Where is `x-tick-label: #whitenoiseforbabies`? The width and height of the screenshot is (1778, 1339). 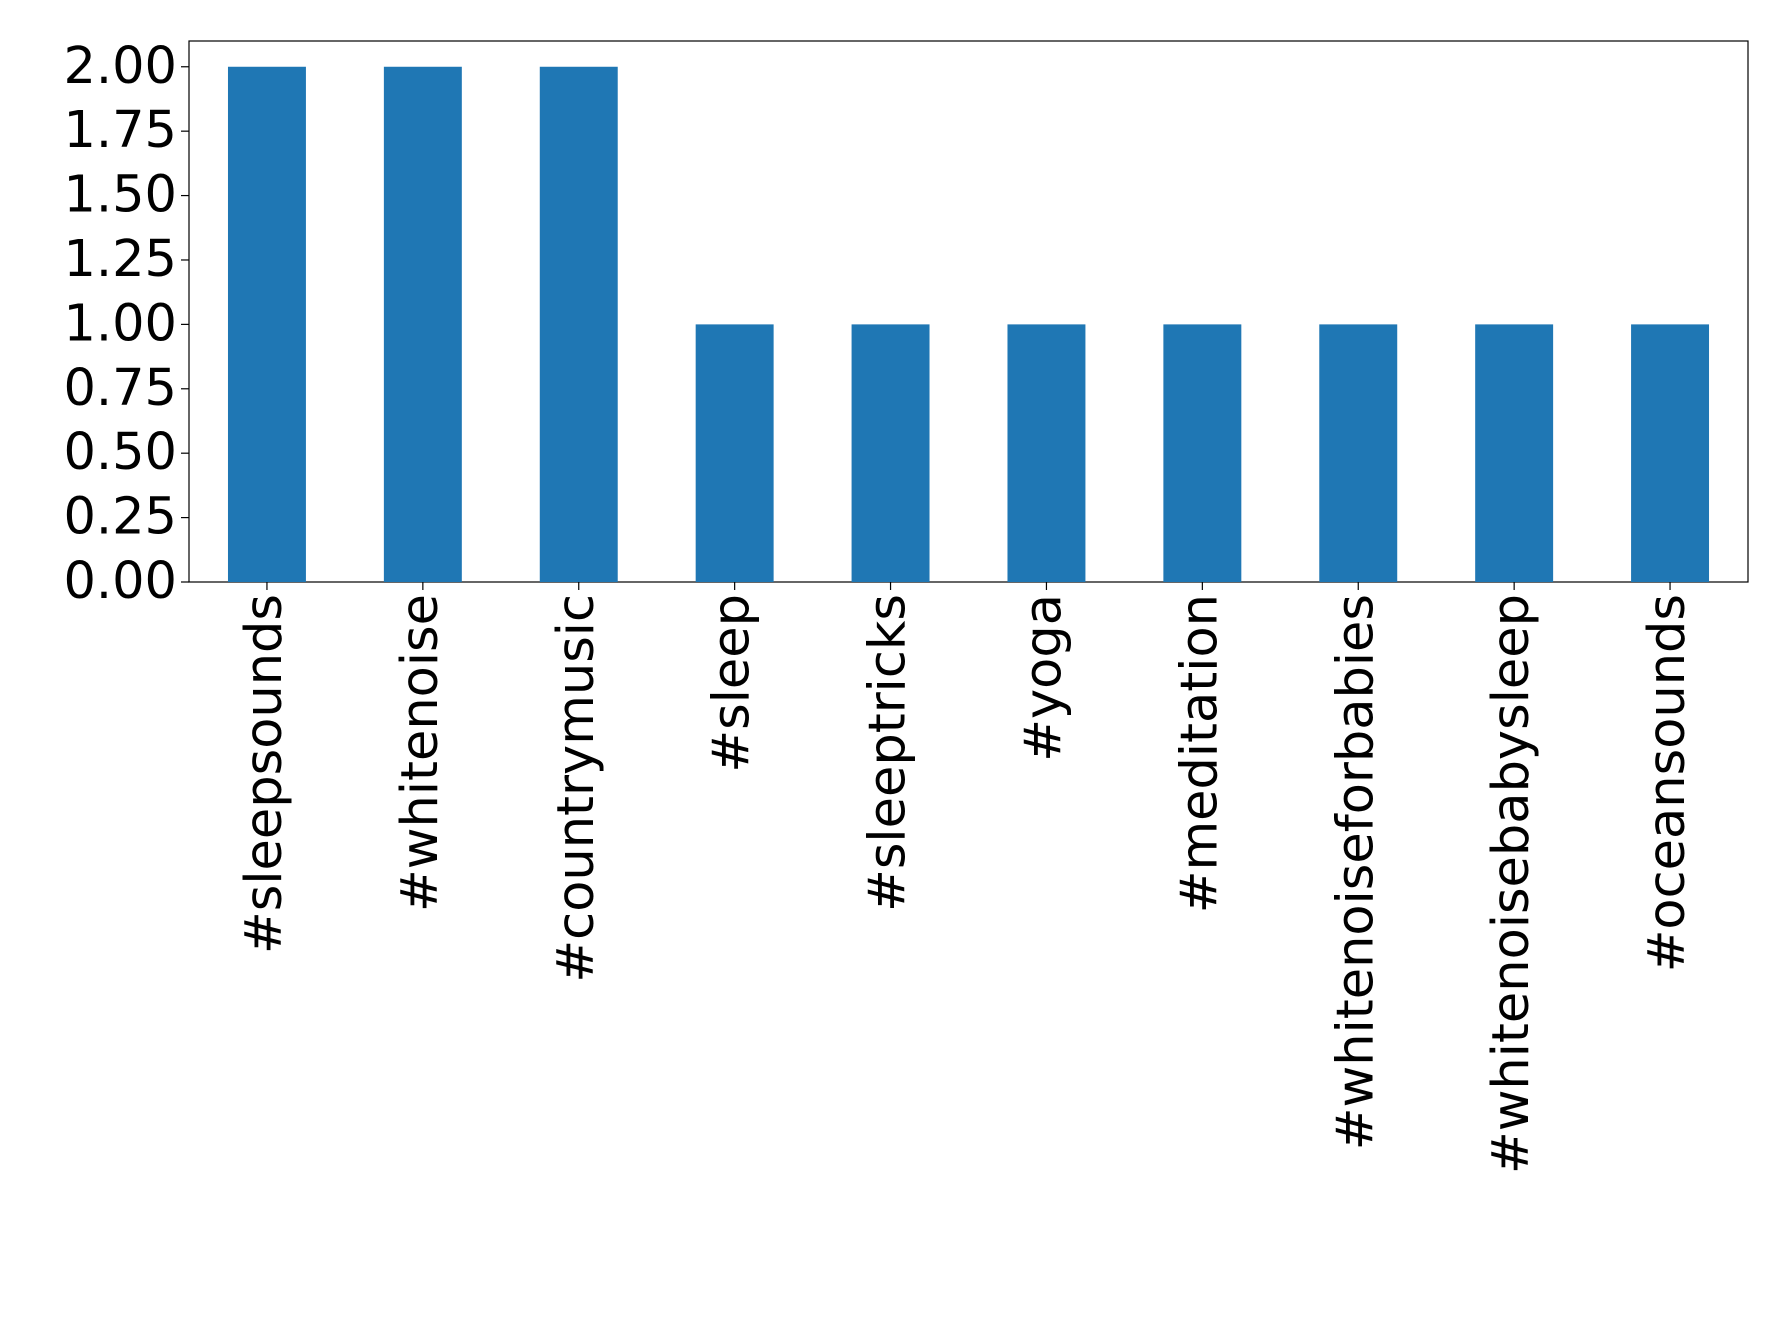
x-tick-label: #whitenoiseforbabies is located at coordinates (1355, 872).